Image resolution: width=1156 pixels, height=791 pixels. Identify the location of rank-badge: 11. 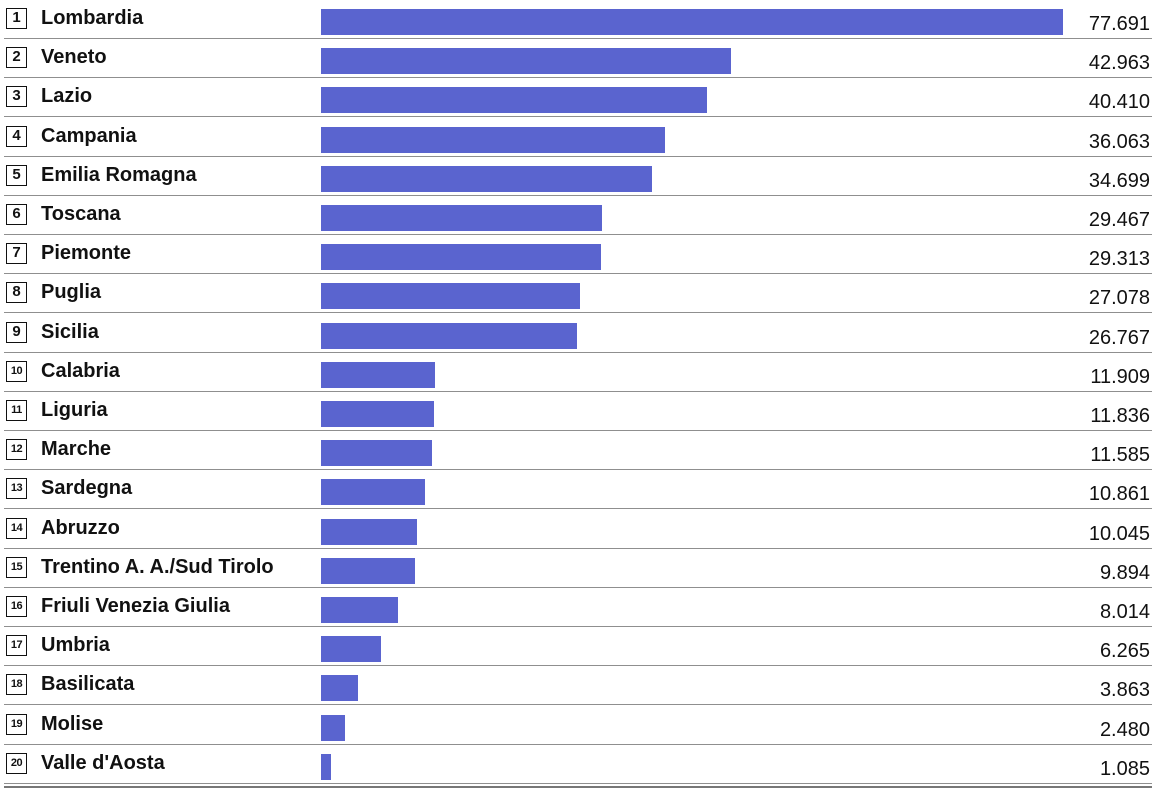
(16, 410).